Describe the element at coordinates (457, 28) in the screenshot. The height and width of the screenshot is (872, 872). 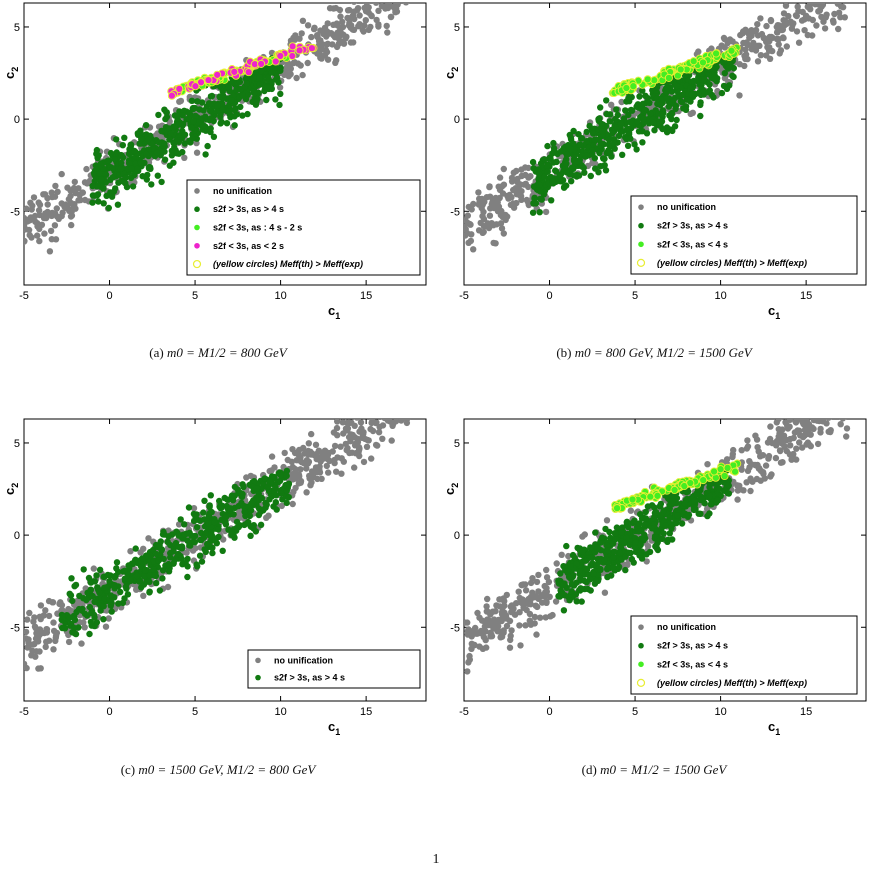
I see `y-tick-label: 5` at that location.